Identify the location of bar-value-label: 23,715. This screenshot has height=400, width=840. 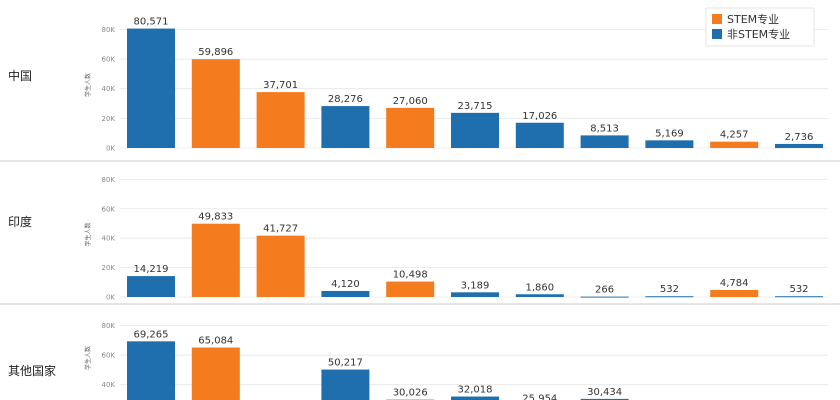
(475, 106).